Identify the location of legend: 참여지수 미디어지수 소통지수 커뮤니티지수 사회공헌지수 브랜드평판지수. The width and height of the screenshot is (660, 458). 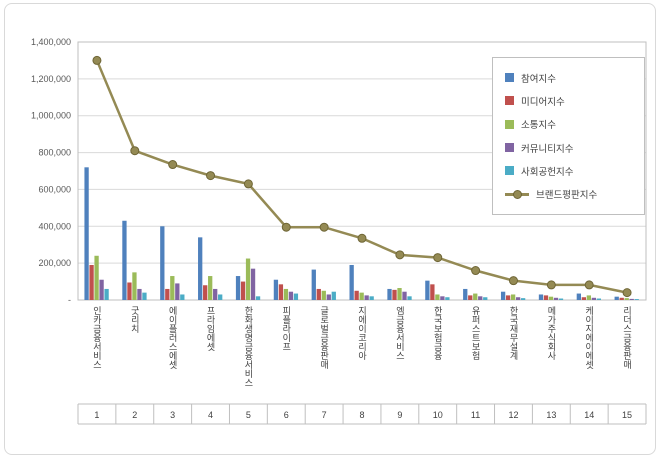
(568, 136).